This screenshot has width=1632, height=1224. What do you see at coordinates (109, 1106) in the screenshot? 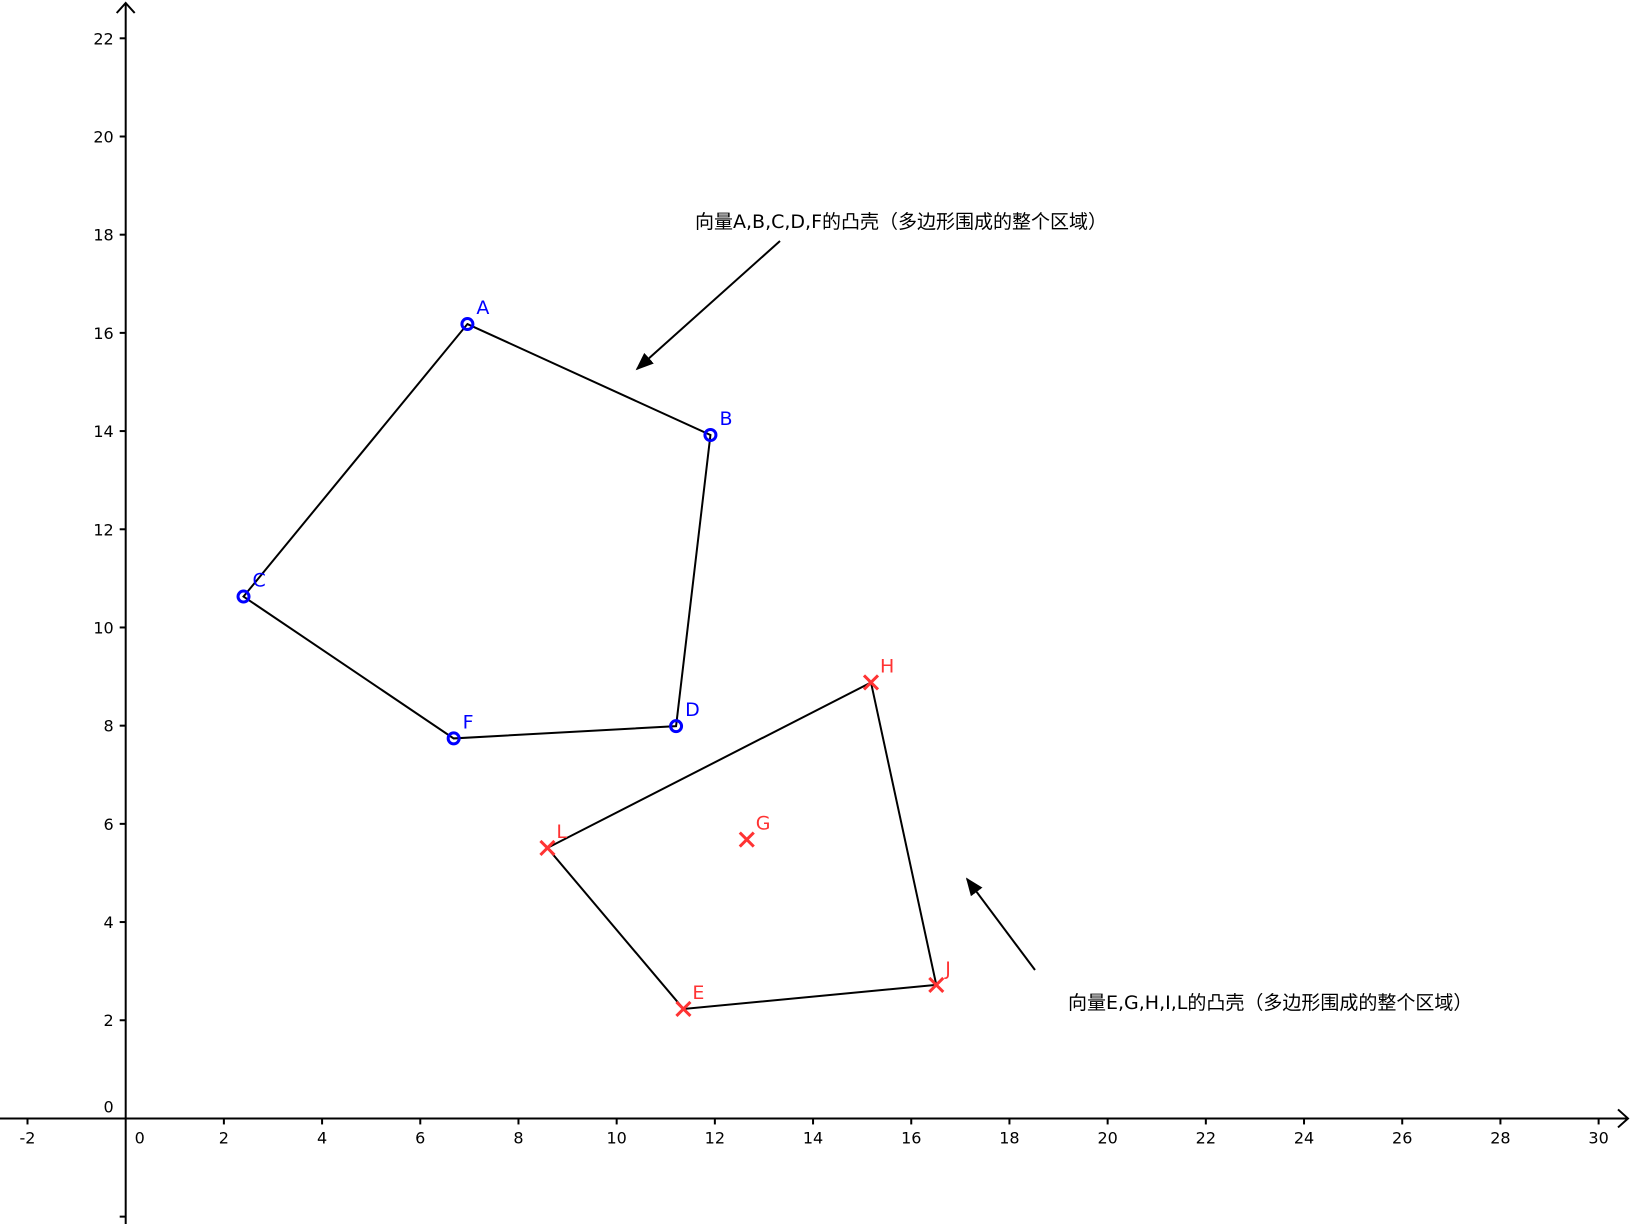
I see `y-tick-label: 0` at bounding box center [109, 1106].